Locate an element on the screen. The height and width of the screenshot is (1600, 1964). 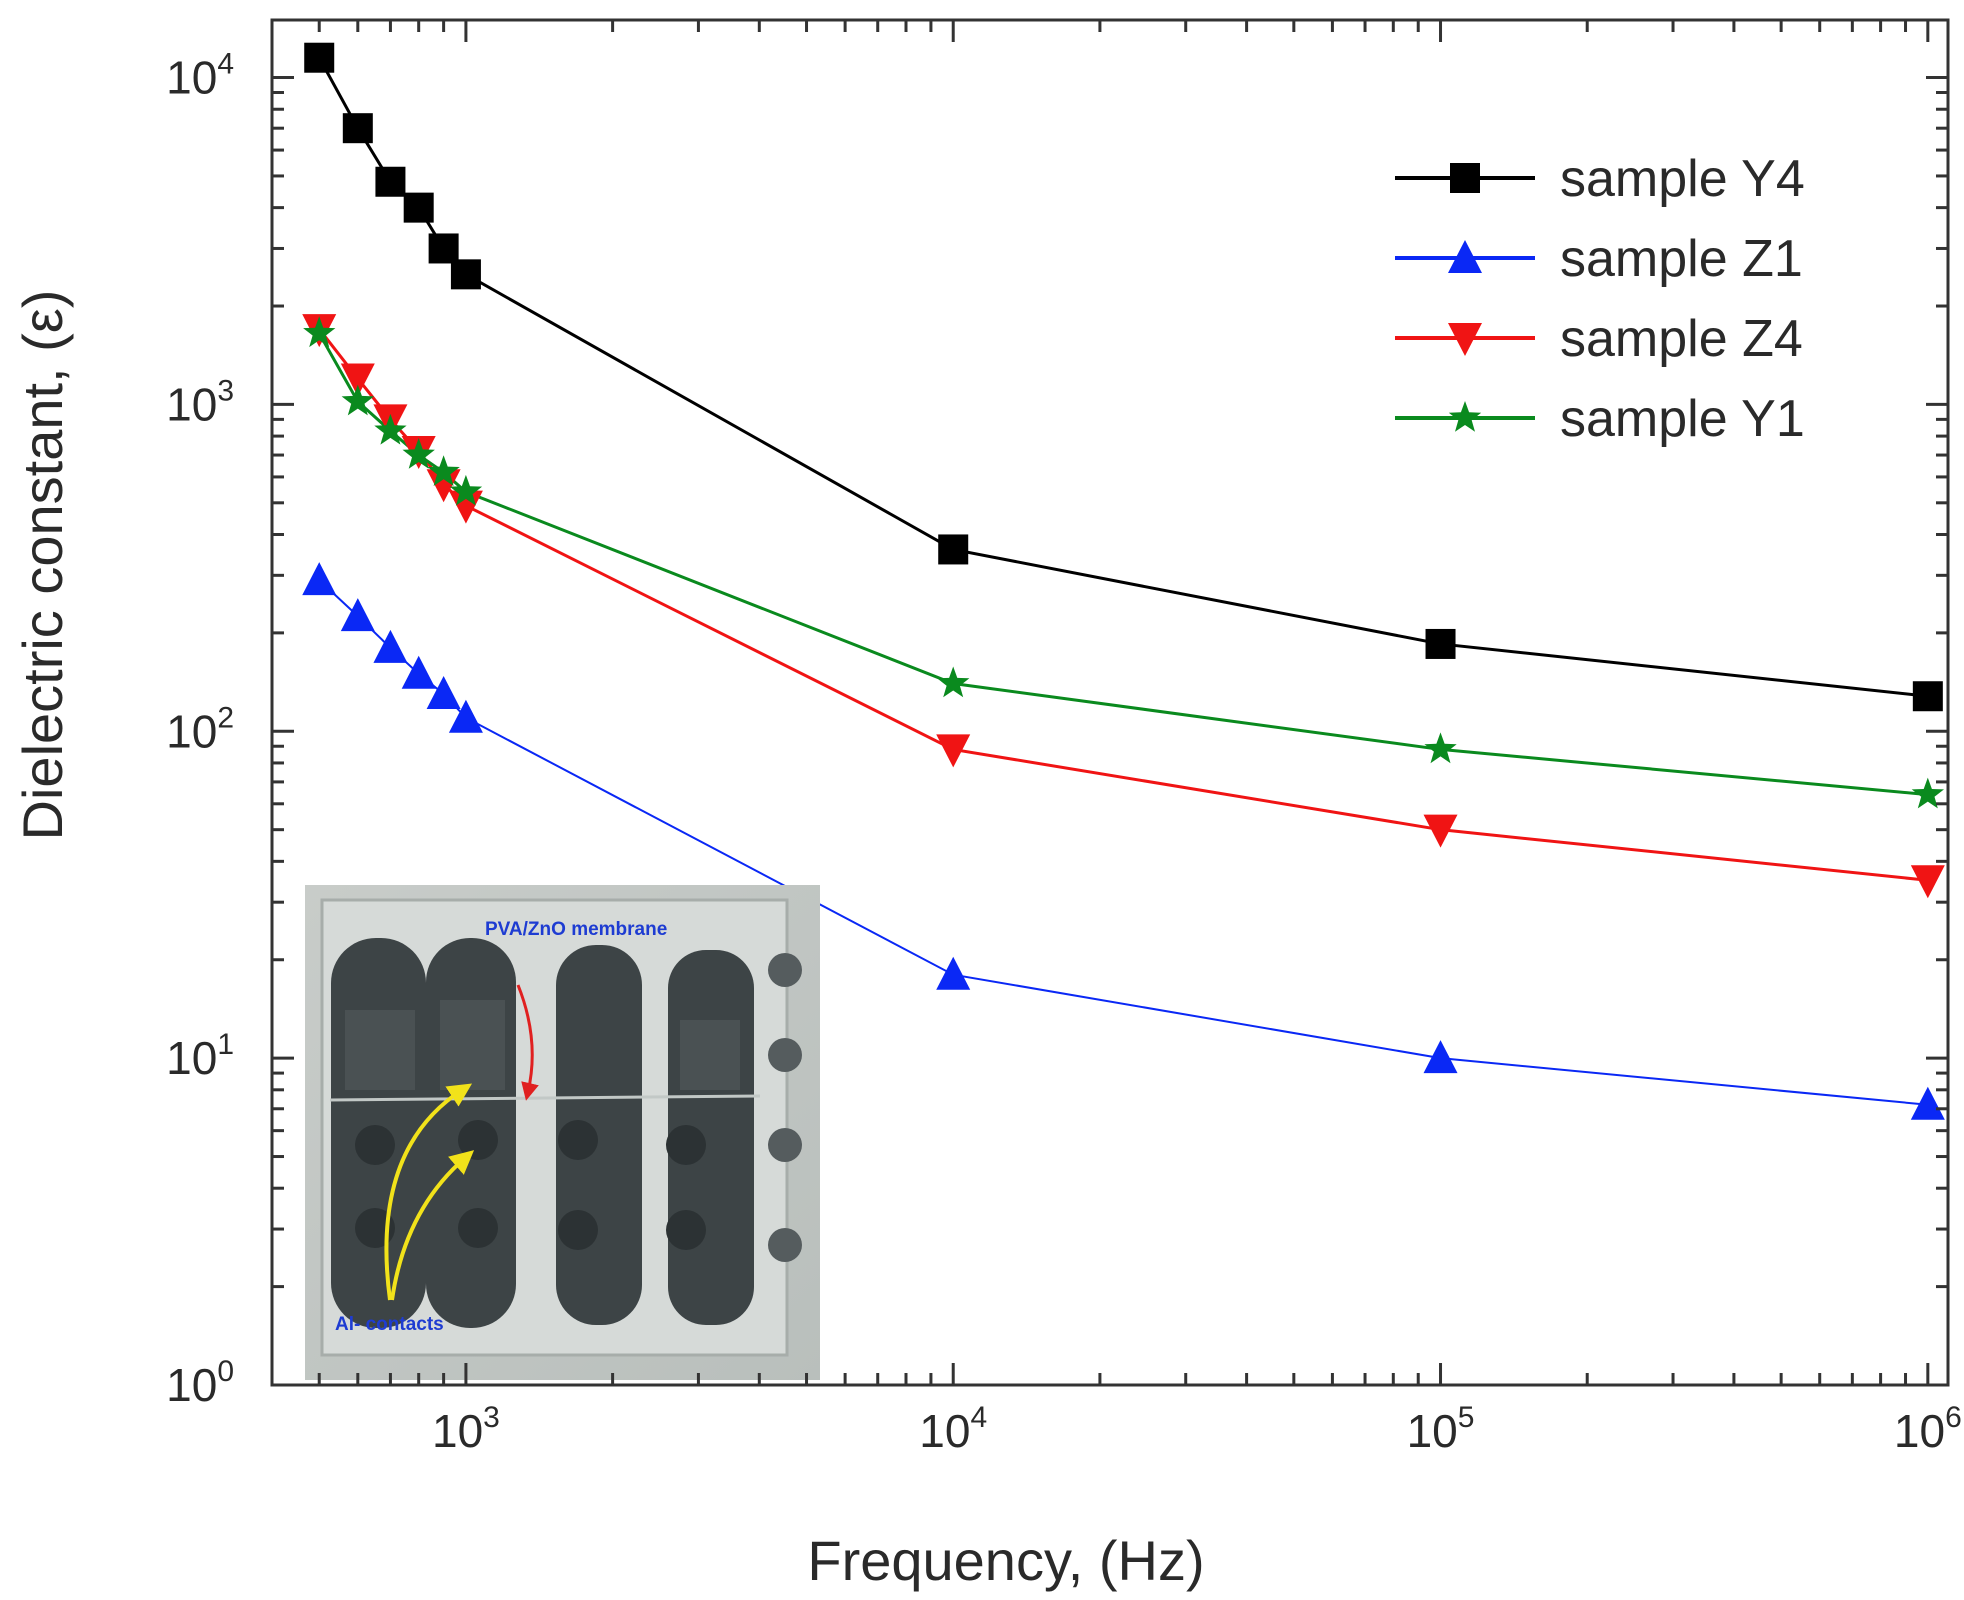
inset-label-contacts: Al- contacts is located at coordinates (389, 1324).